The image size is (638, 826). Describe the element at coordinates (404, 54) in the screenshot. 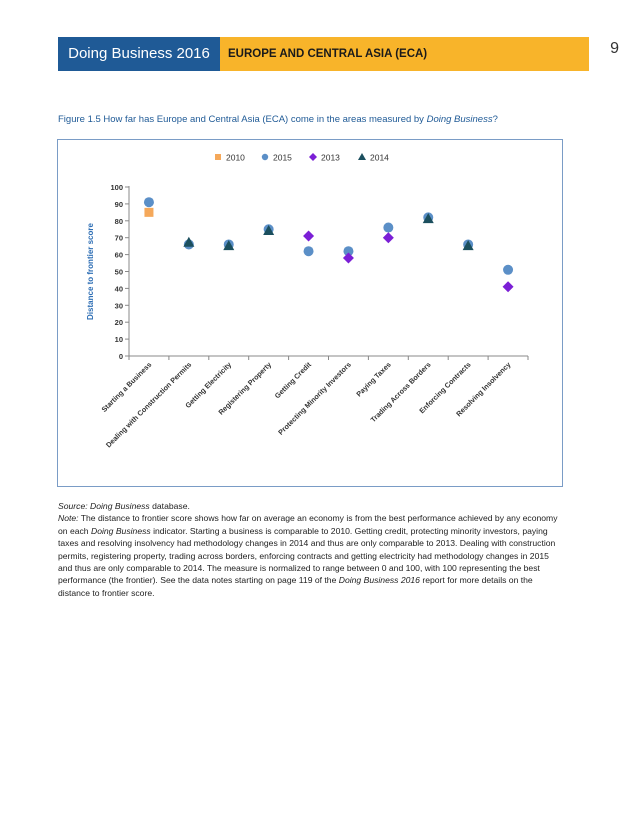

I see `header-section-title: EUROPE AND CENTRAL ASIA (ECA)` at that location.